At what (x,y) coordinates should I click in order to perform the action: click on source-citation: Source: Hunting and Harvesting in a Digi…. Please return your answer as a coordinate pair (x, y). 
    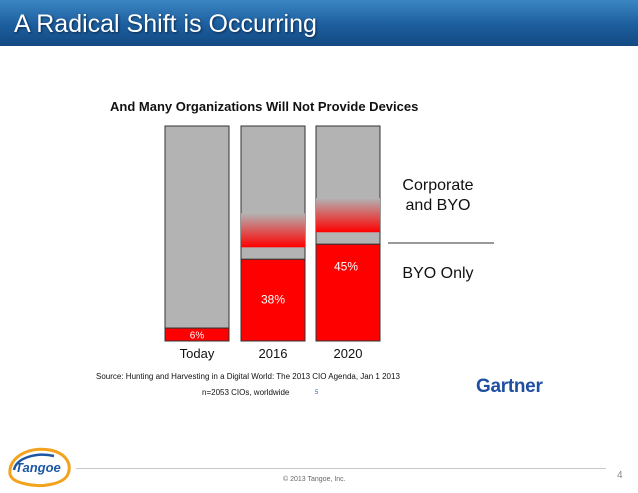
    Looking at the image, I should click on (248, 376).